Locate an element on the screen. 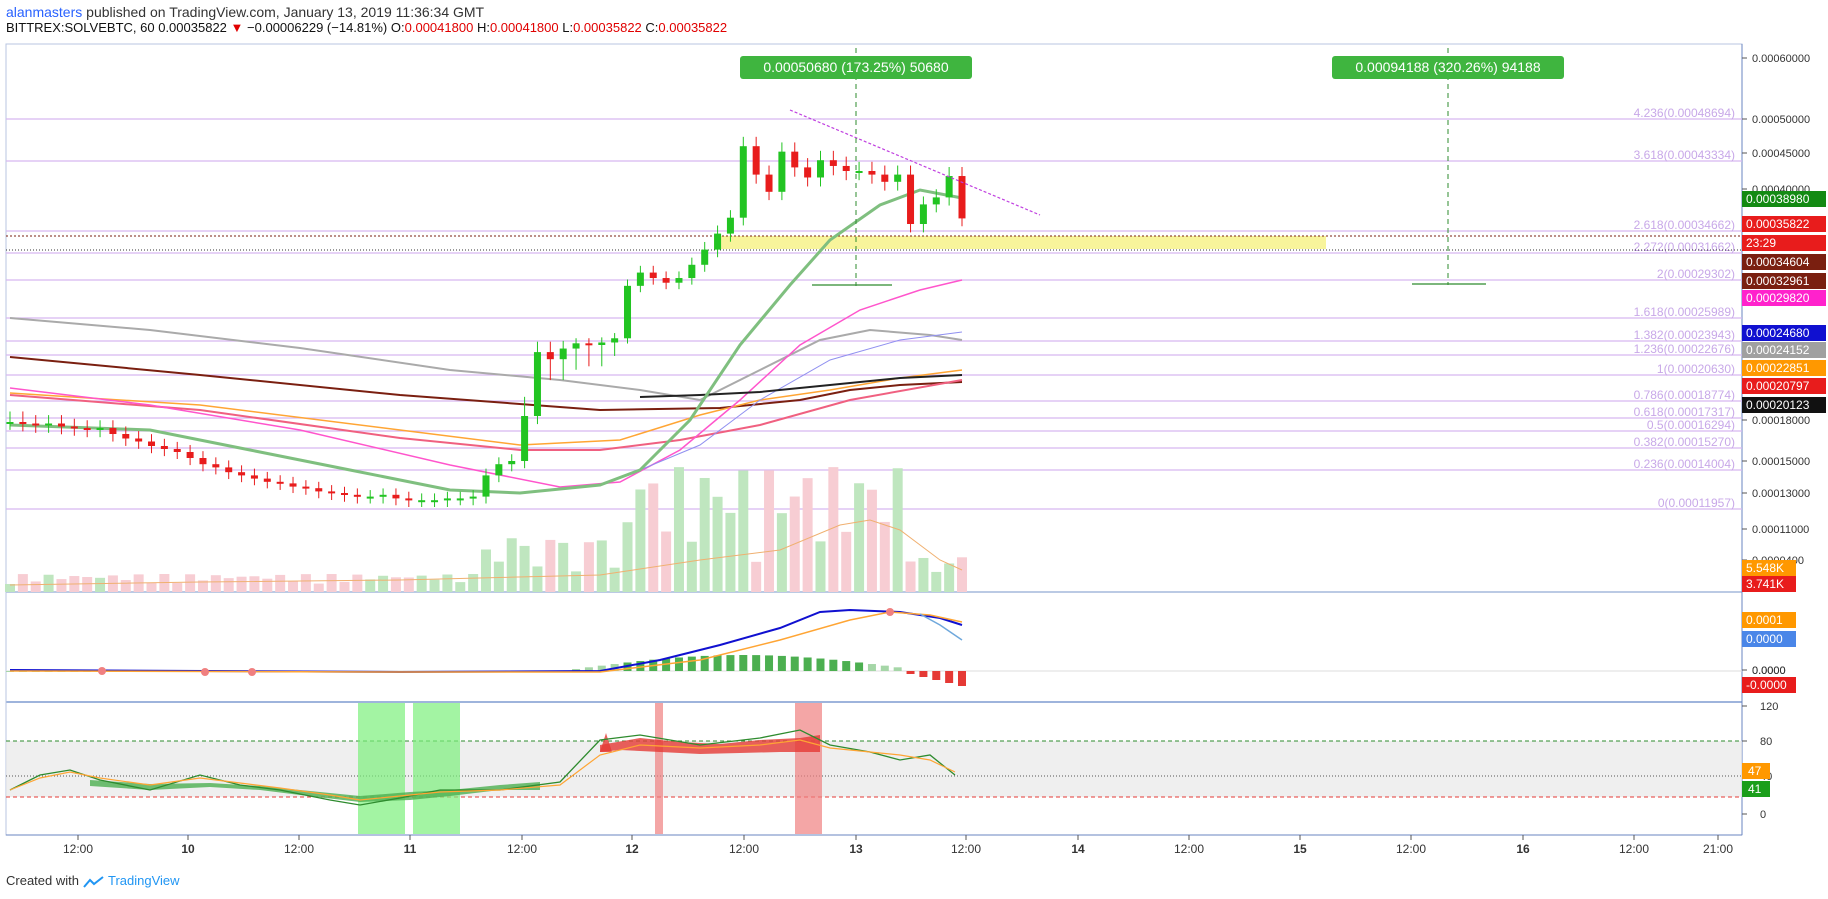  time-tick-label: 14 is located at coordinates (1078, 849).